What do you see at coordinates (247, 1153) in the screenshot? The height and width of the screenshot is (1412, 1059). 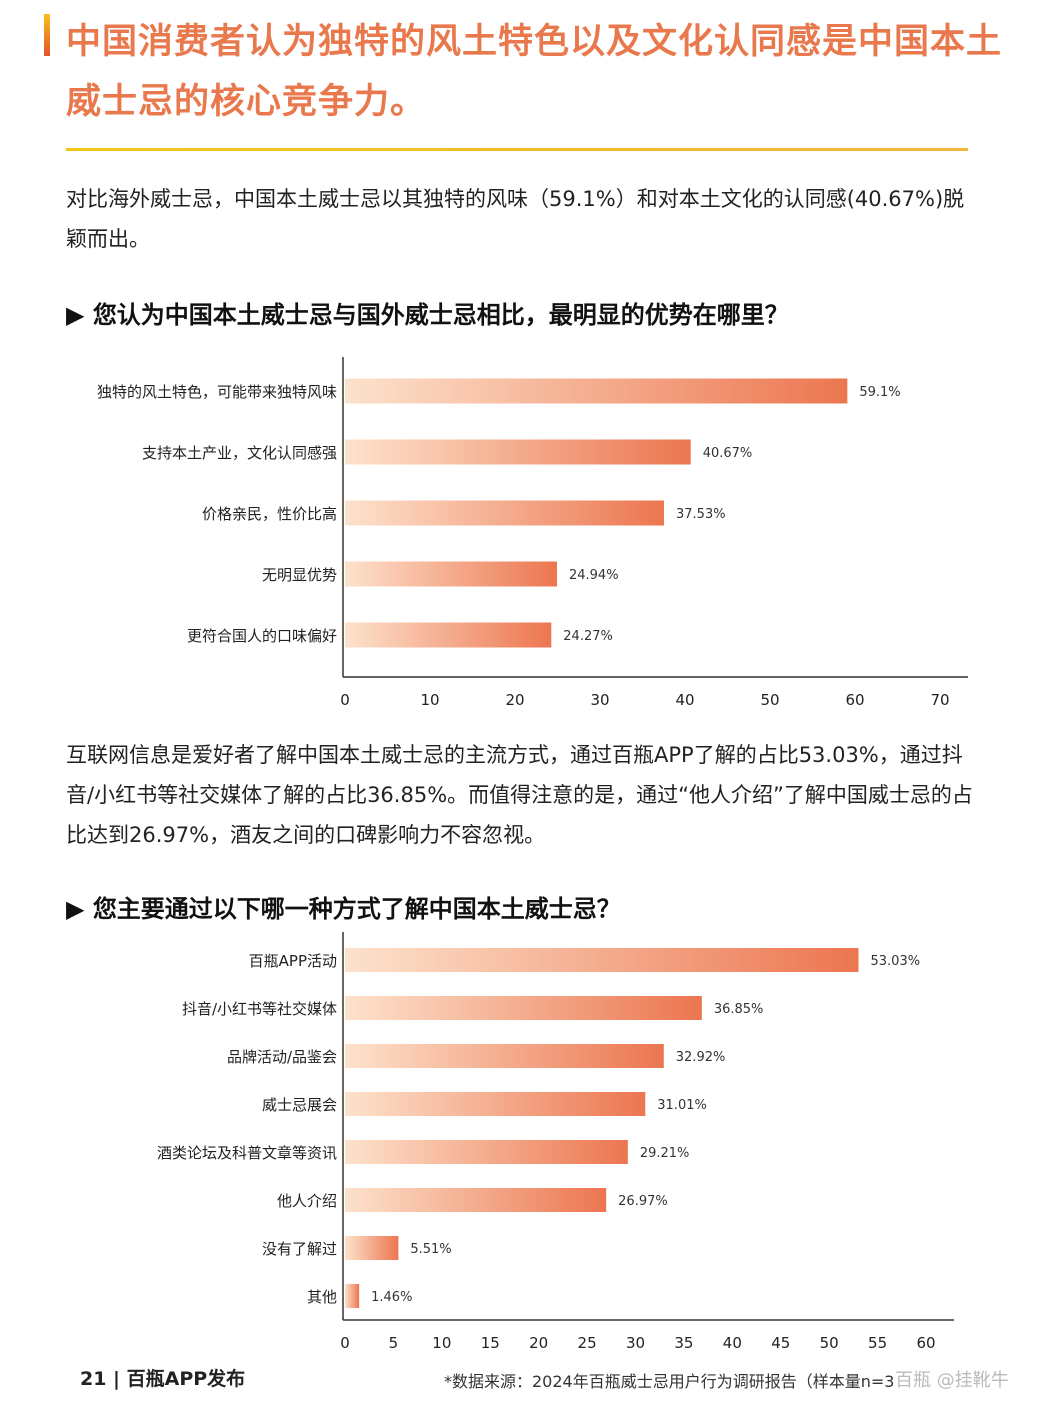 I see `category-label: 酒类论坛及科普文章等资讯` at bounding box center [247, 1153].